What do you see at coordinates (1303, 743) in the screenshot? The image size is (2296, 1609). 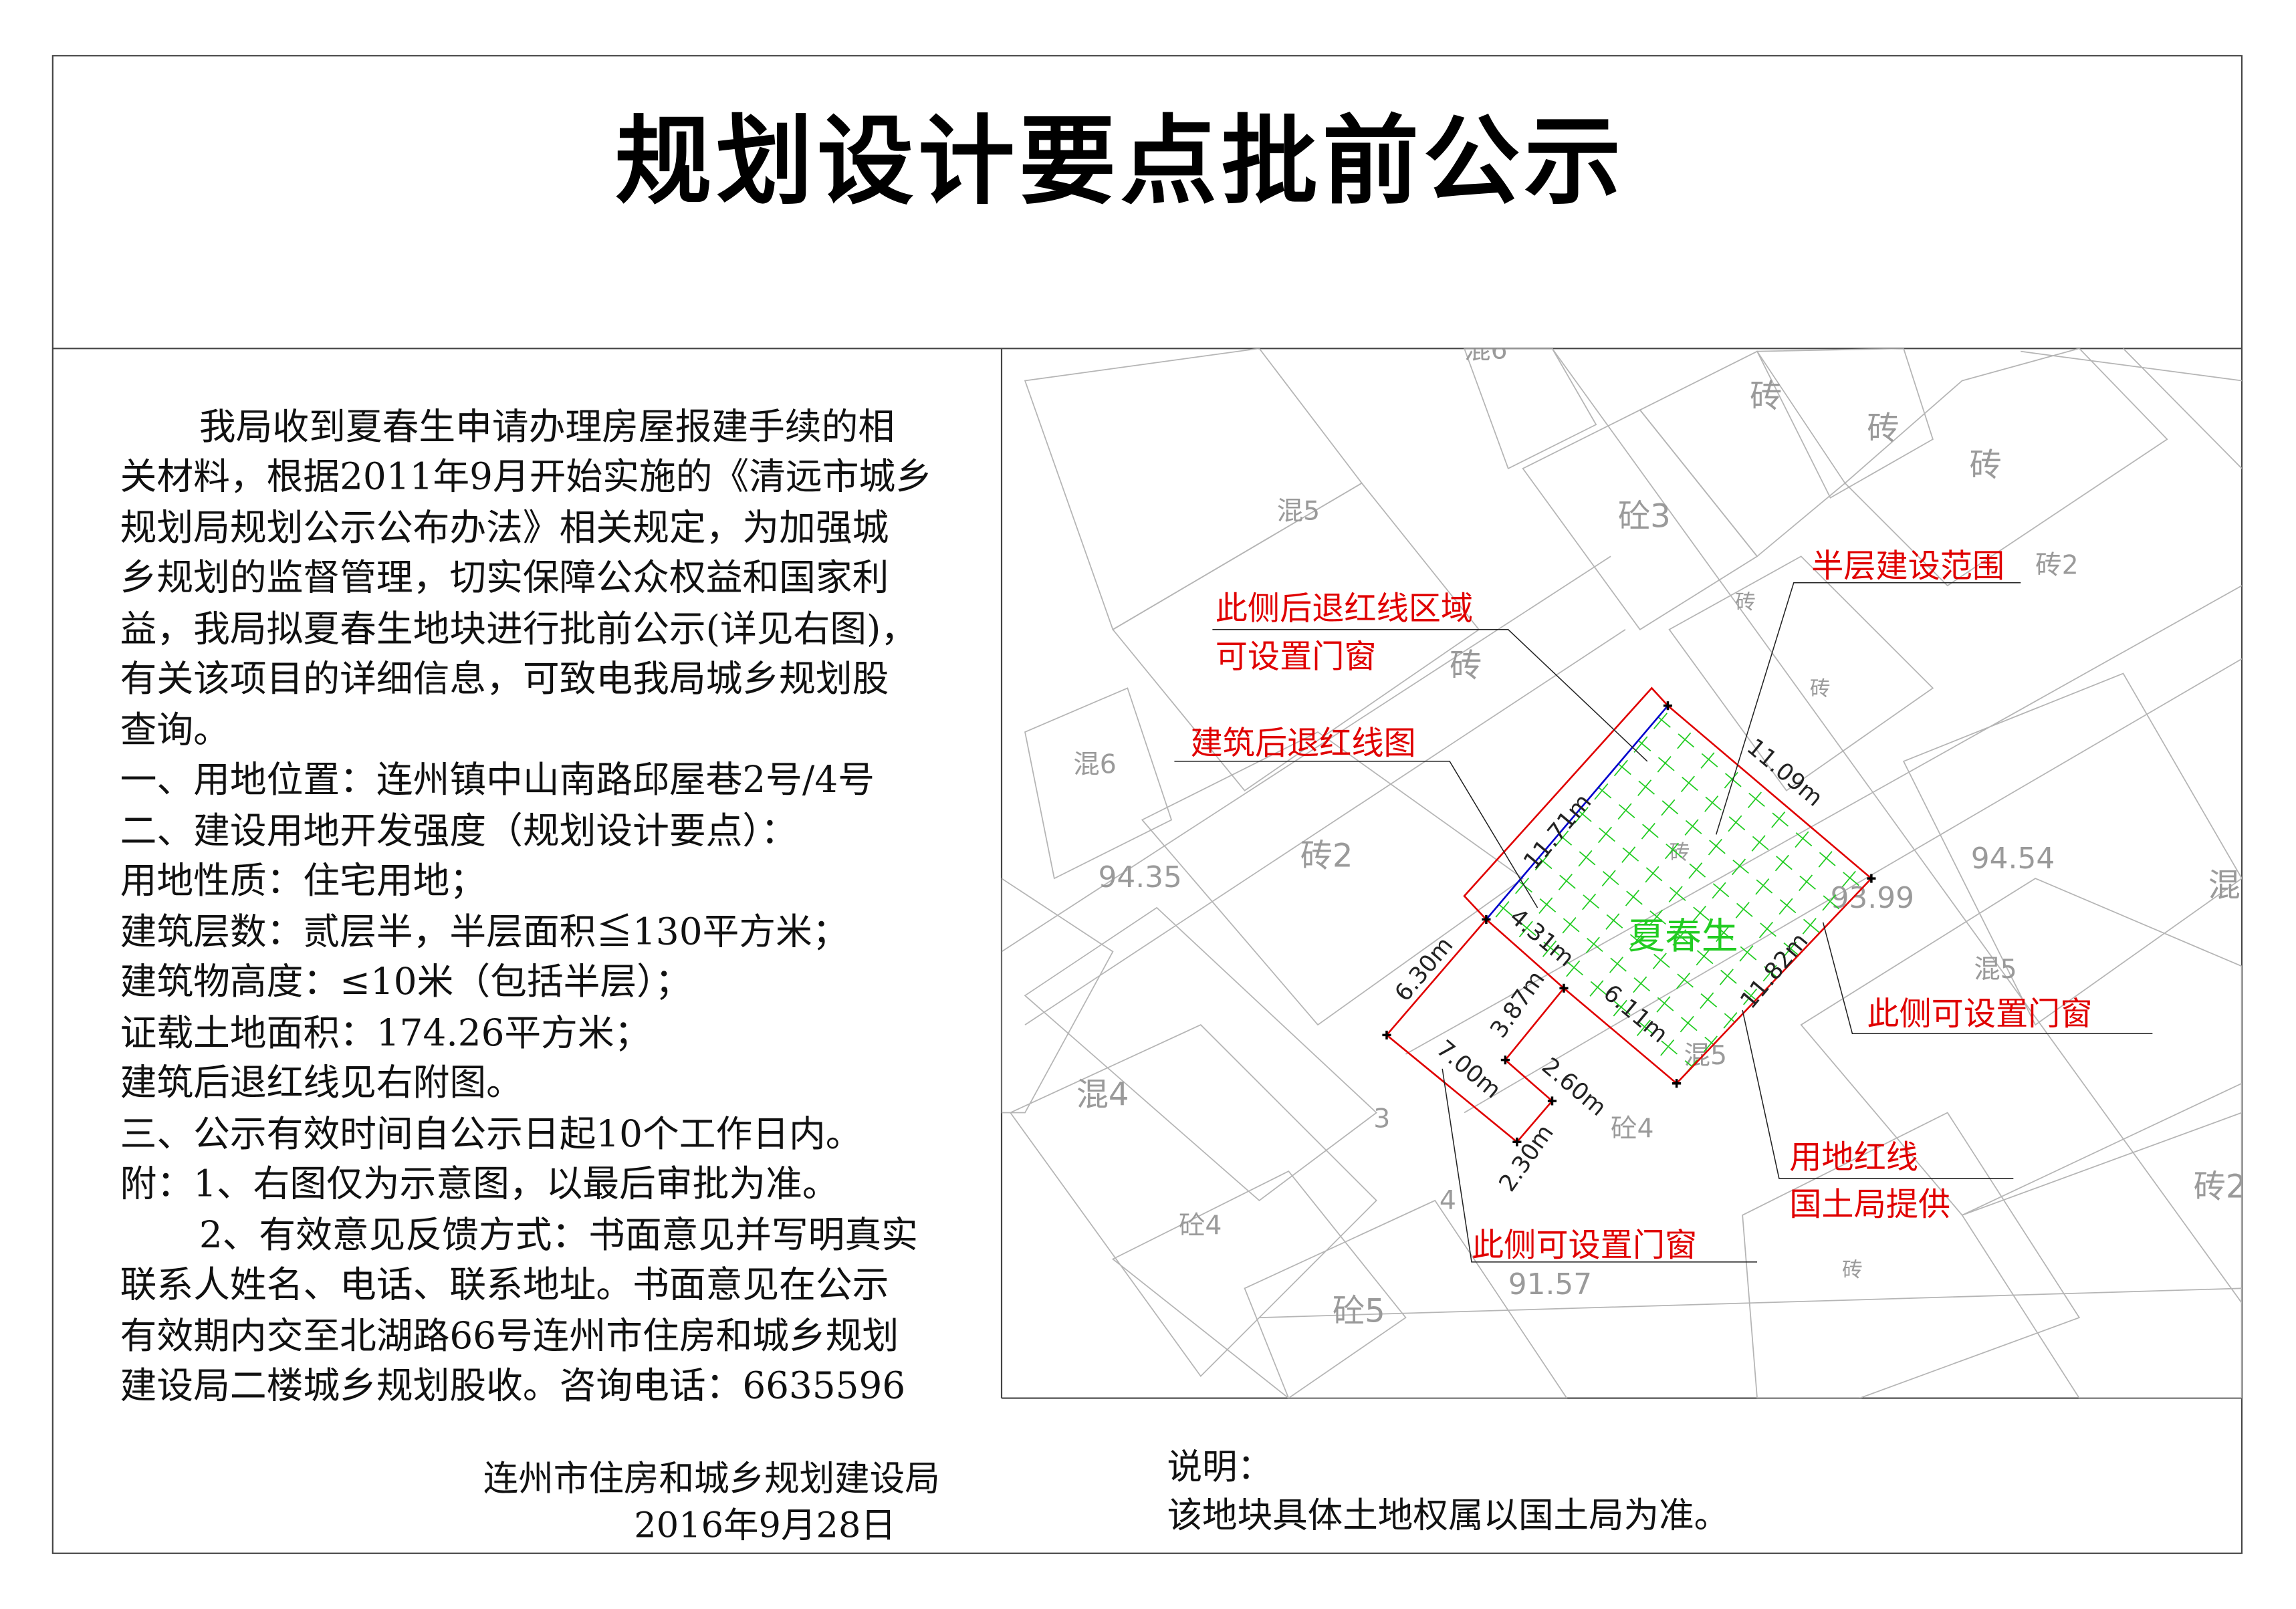 I see `map-label: 建筑后退红线图` at bounding box center [1303, 743].